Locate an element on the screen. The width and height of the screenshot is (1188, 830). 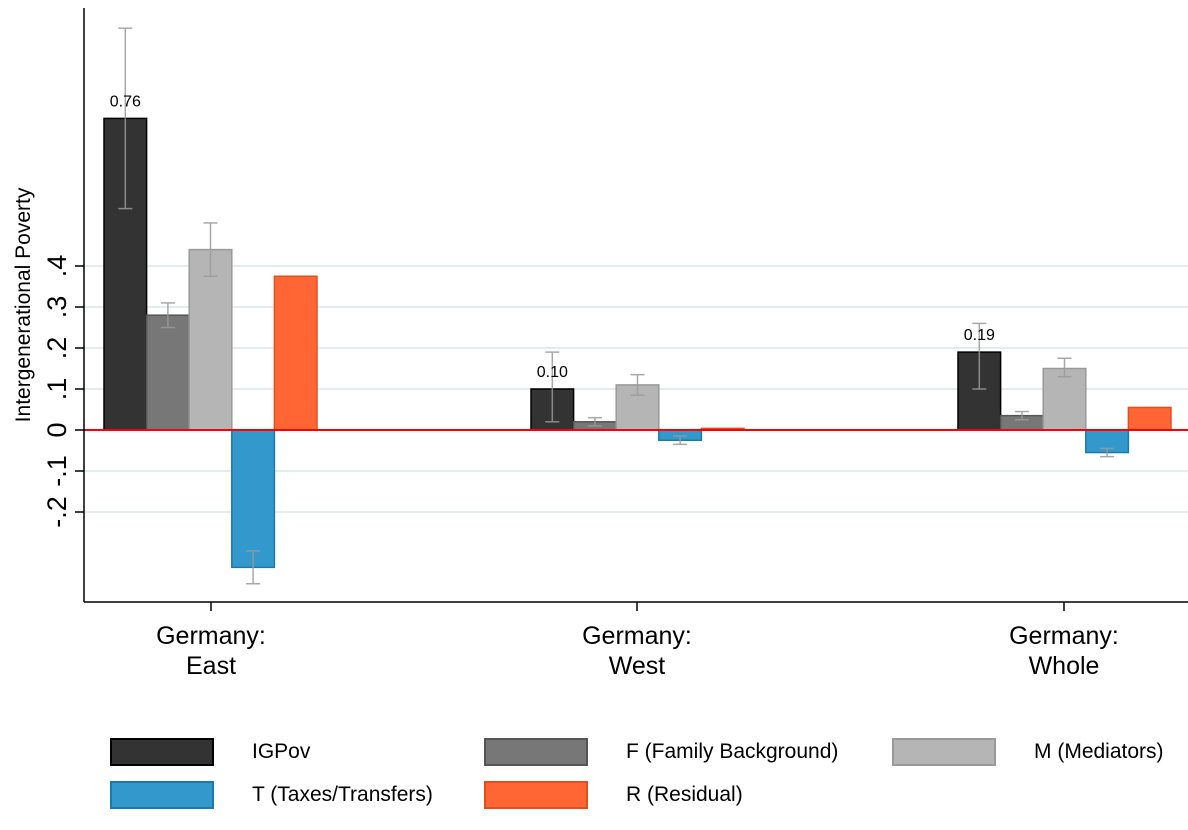
y-axis-label: Intergenerational Poverty is located at coordinates (23, 304).